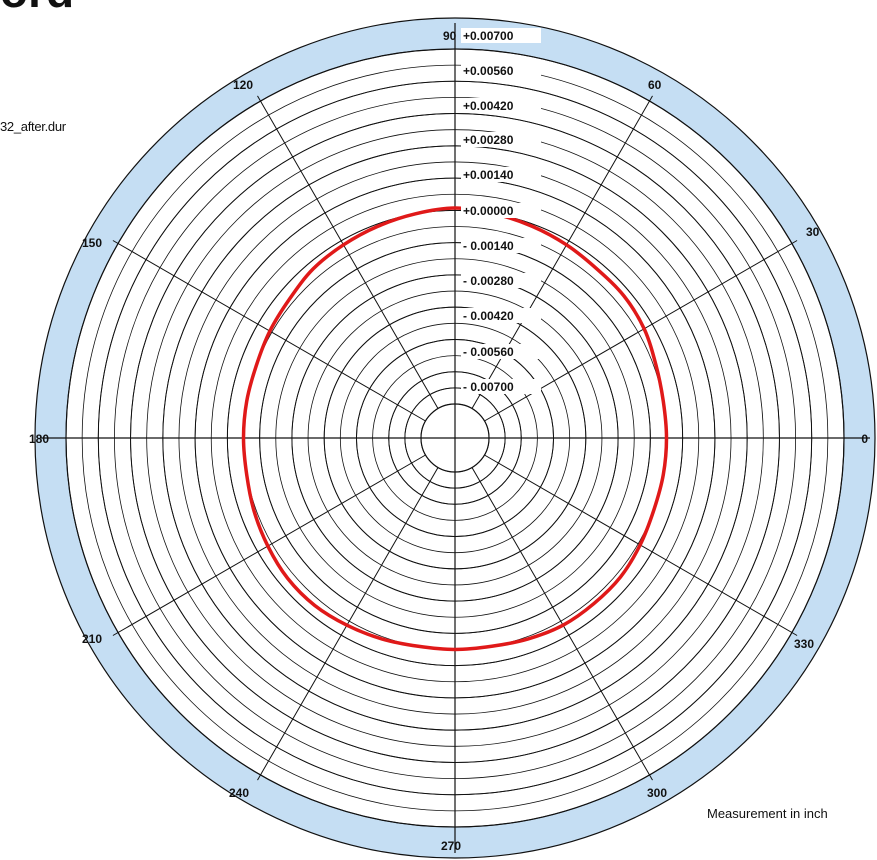 The image size is (877, 860). Describe the element at coordinates (37, 9) in the screenshot. I see `page-title: ord` at that location.